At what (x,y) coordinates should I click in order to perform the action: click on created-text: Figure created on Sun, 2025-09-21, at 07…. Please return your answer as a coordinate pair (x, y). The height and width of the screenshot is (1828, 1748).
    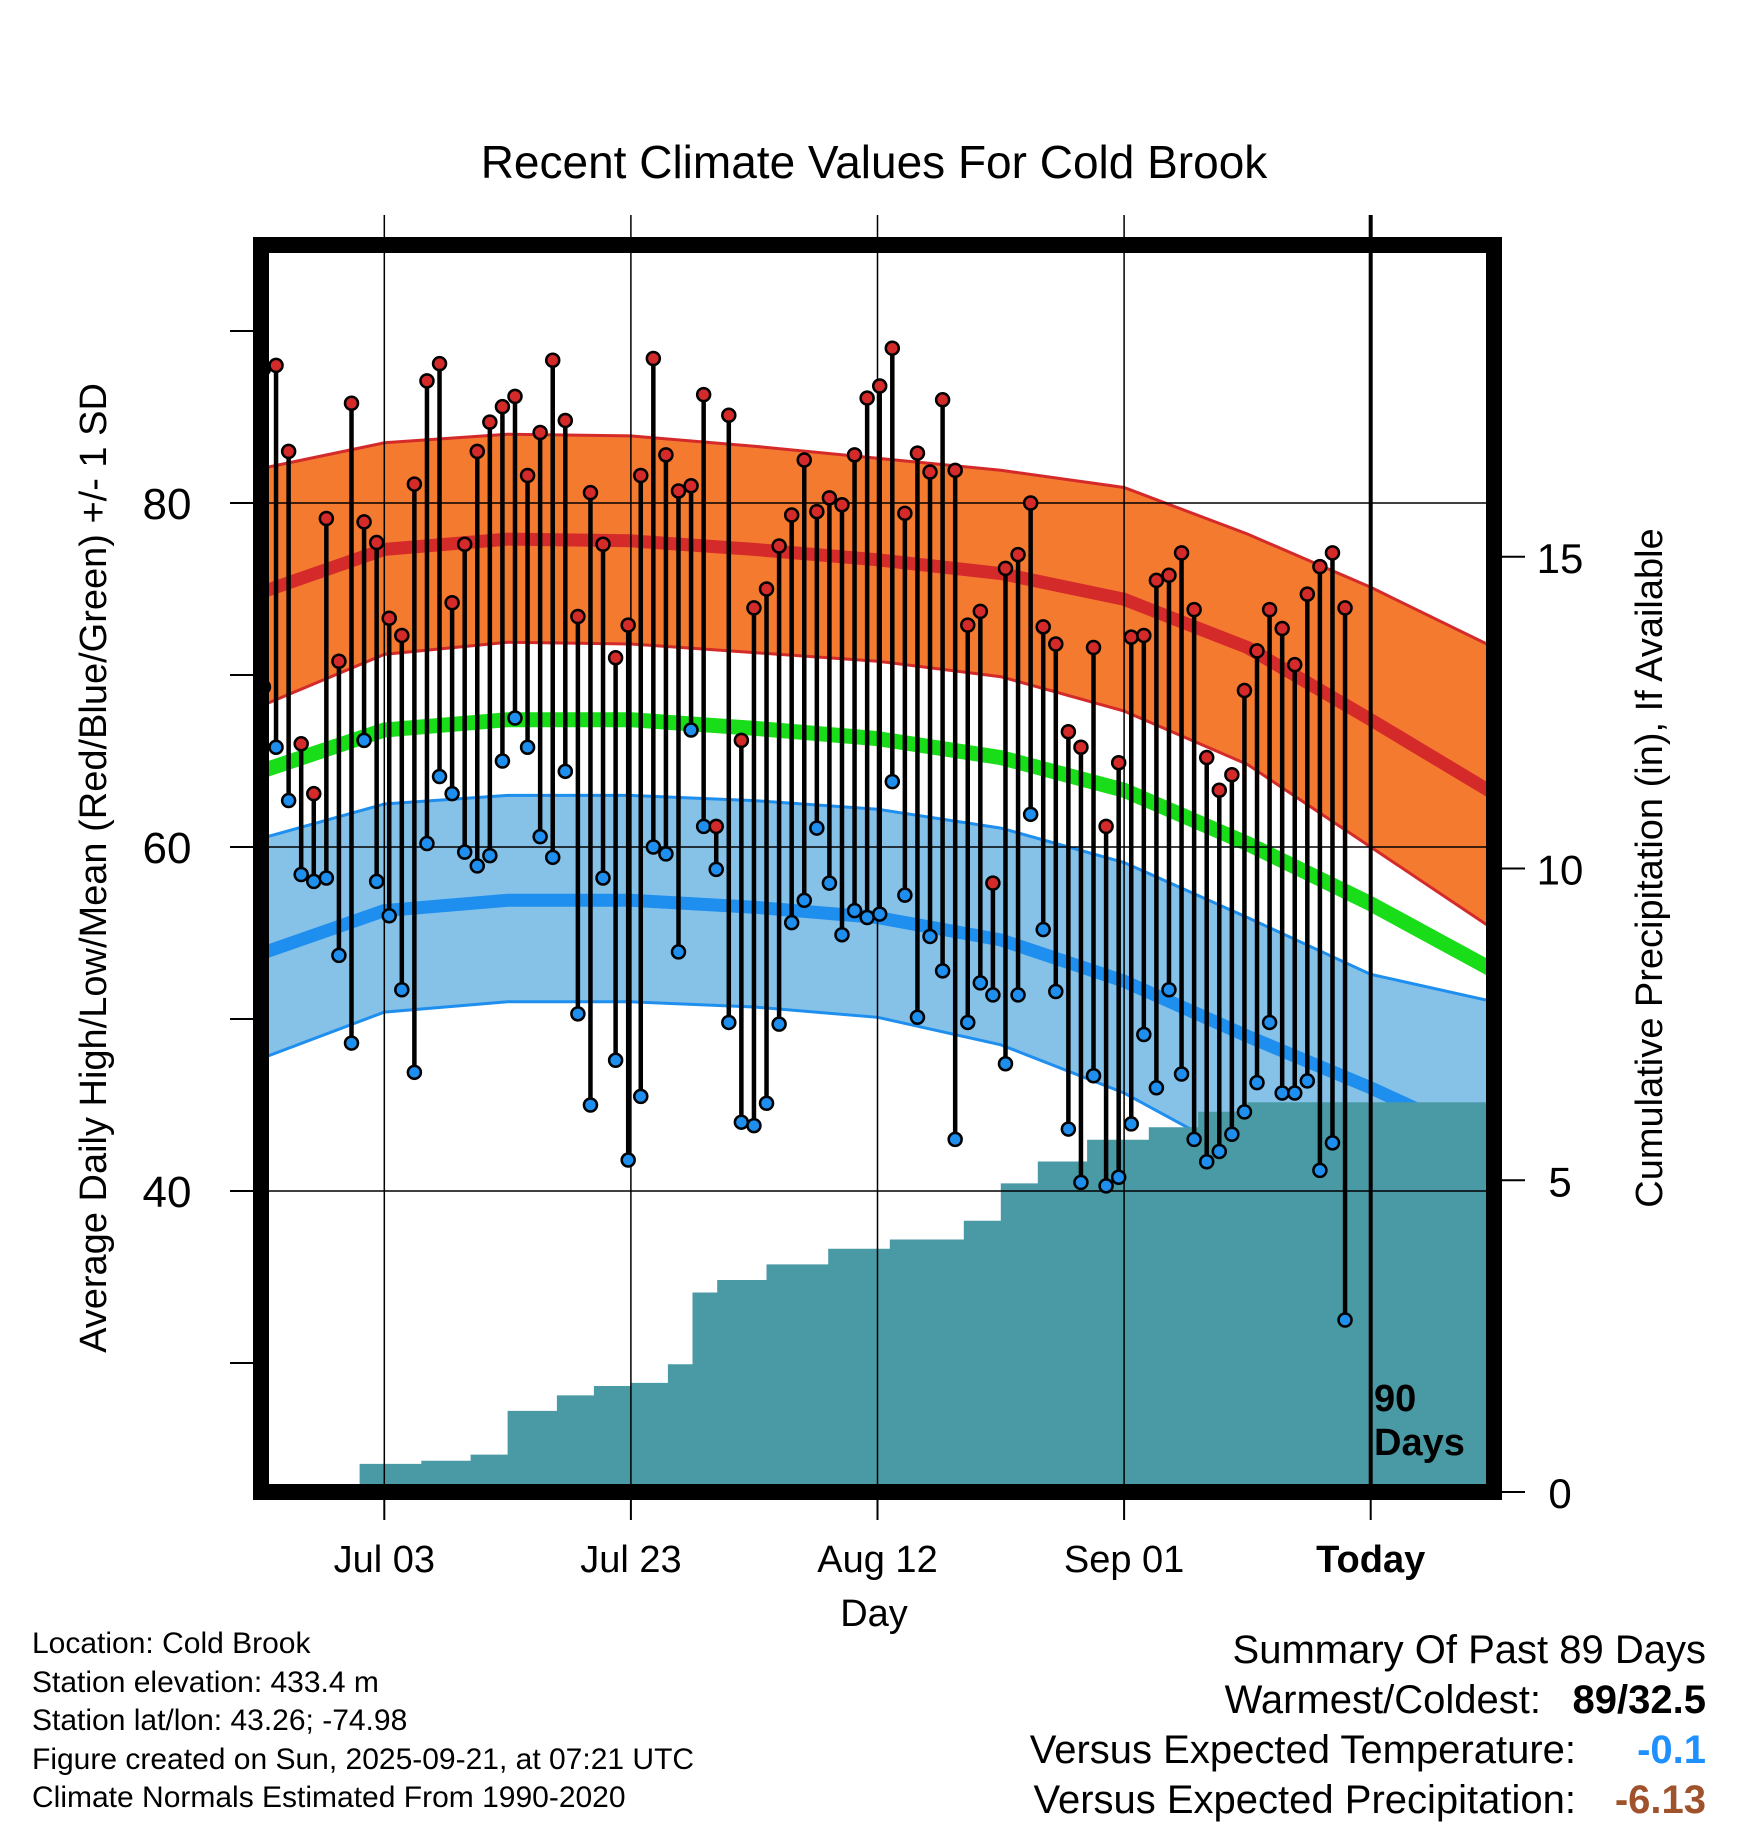
    Looking at the image, I should click on (363, 1759).